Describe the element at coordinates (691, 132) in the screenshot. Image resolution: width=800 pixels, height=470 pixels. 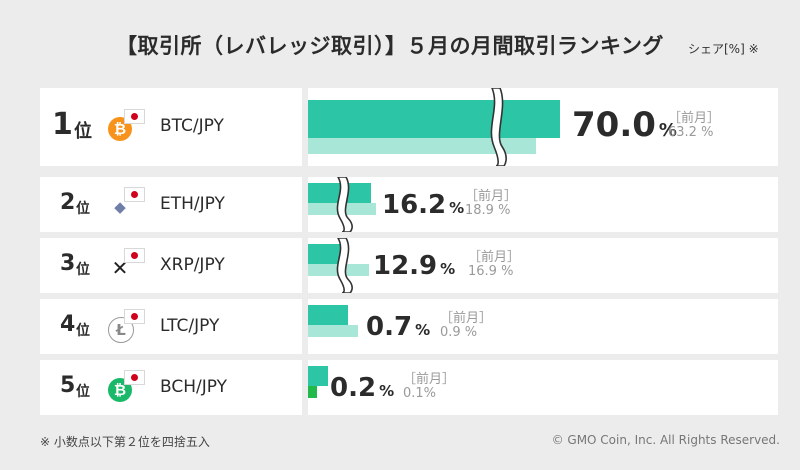
I see `previous-month-value: 63.2 %` at that location.